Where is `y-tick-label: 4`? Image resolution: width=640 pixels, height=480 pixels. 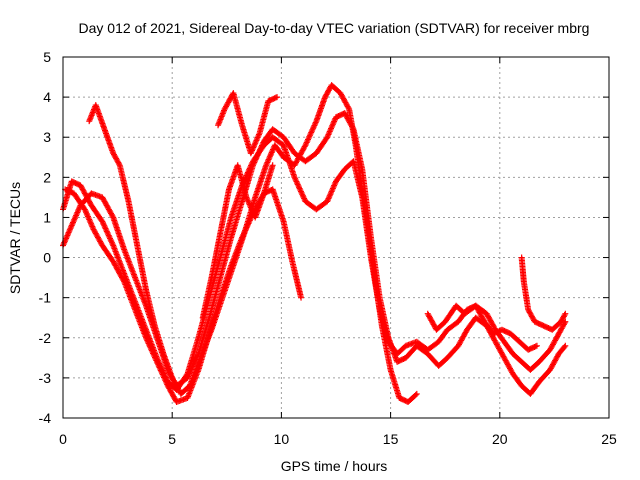 y-tick-label: 4 is located at coordinates (47, 97).